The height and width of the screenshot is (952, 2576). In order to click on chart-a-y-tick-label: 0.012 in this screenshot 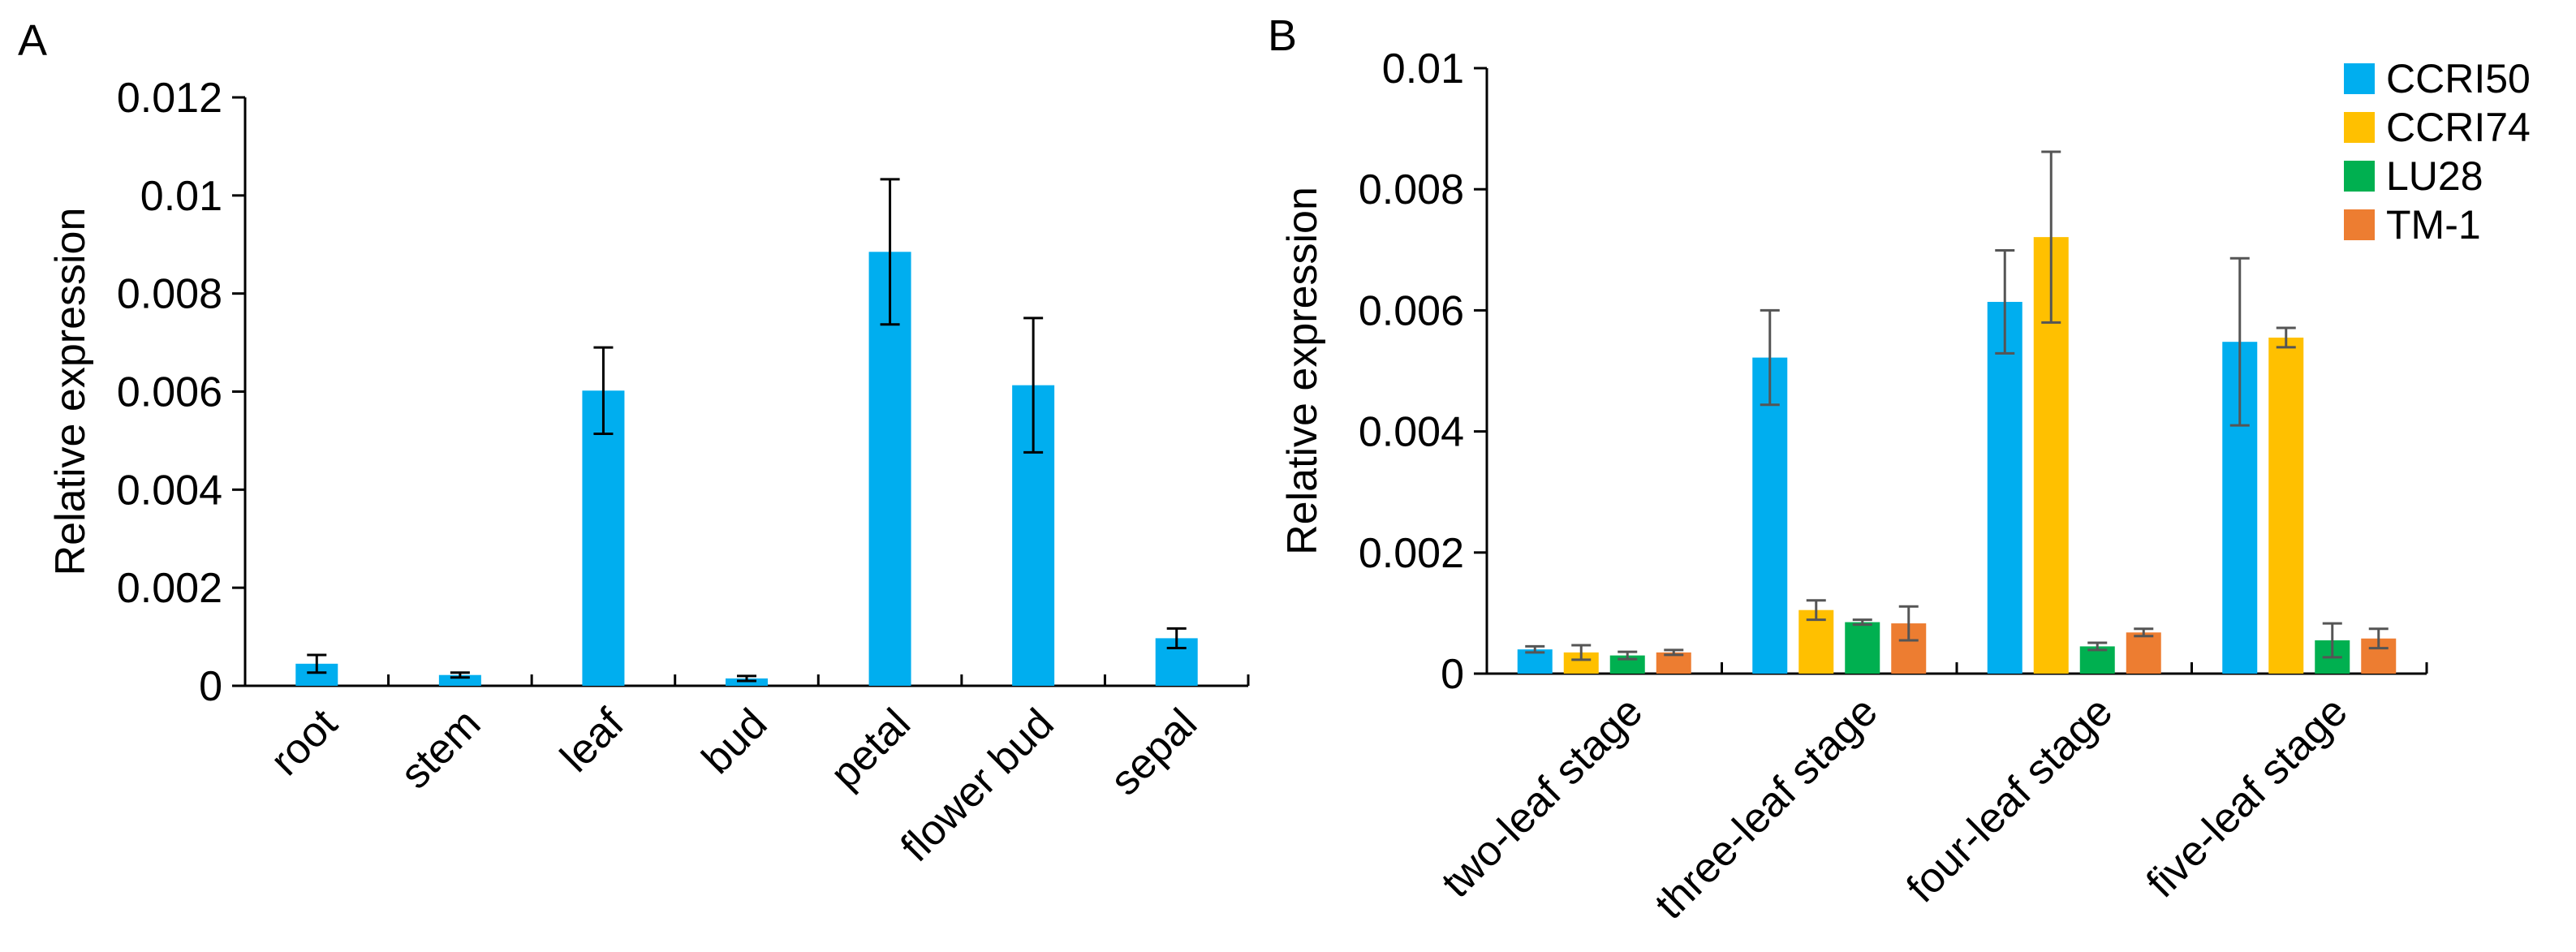, I will do `click(170, 99)`.